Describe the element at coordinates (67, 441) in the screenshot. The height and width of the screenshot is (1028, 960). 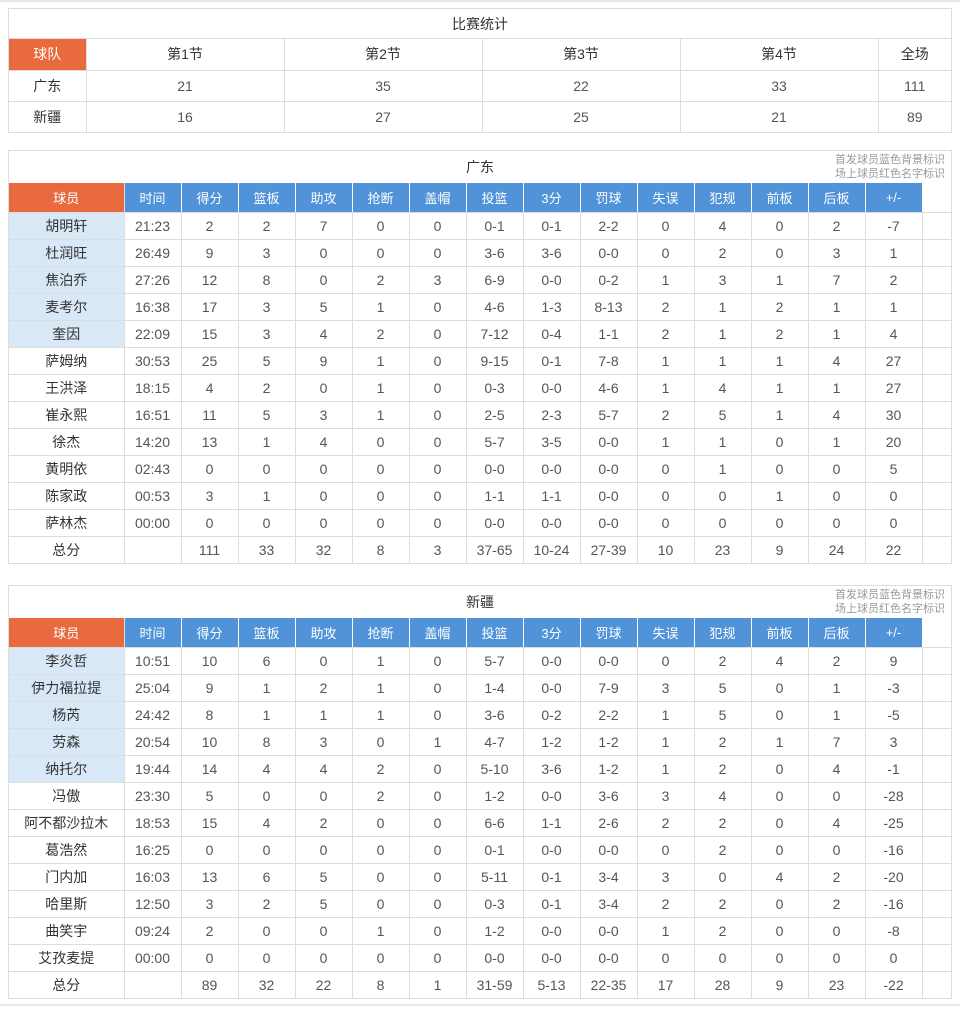
I see `player-name-cell: 徐杰` at that location.